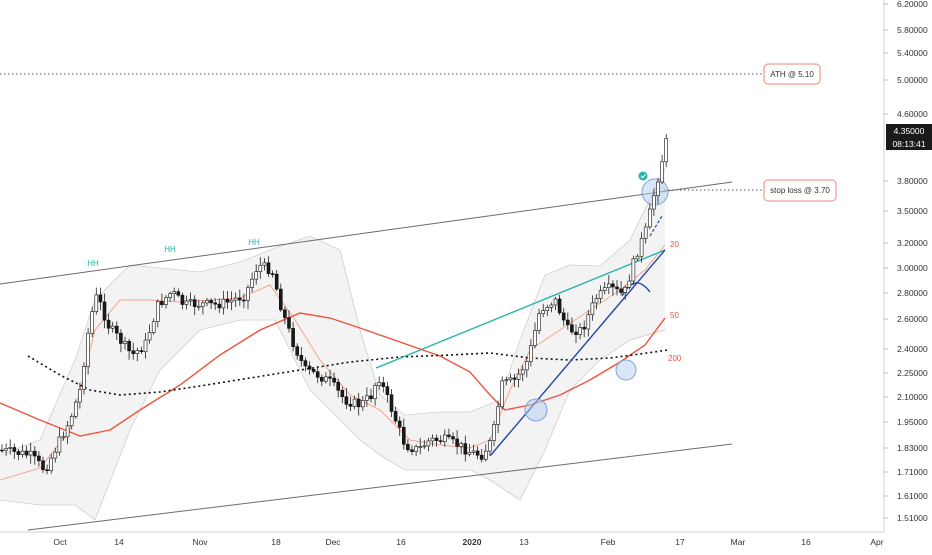 This screenshot has width=932, height=555. I want to click on ath-callout: ATH @ 5.10, so click(792, 74).